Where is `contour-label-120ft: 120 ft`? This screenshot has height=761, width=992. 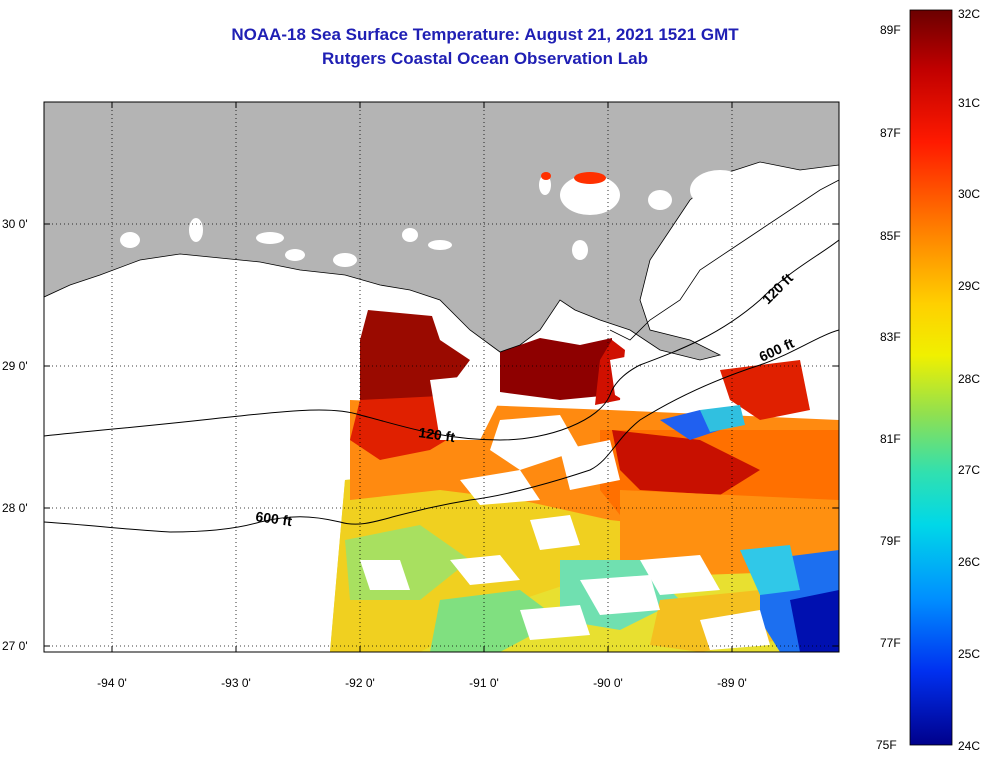 contour-label-120ft: 120 ft is located at coordinates (437, 434).